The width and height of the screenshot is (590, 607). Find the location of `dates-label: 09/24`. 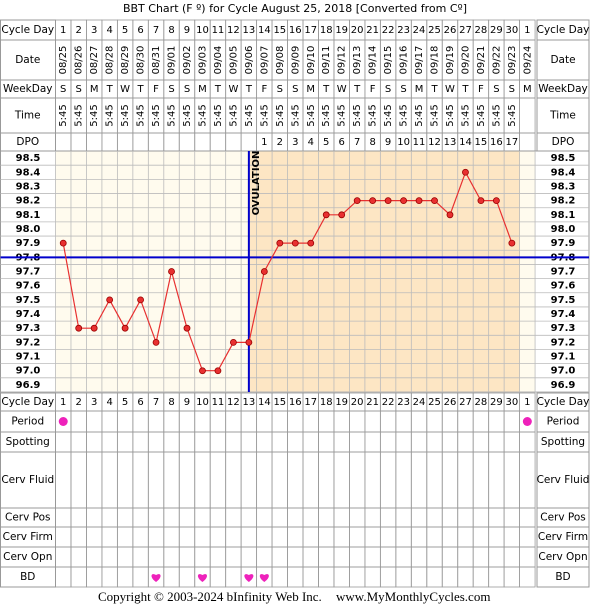

dates-label: 09/24 is located at coordinates (527, 60).